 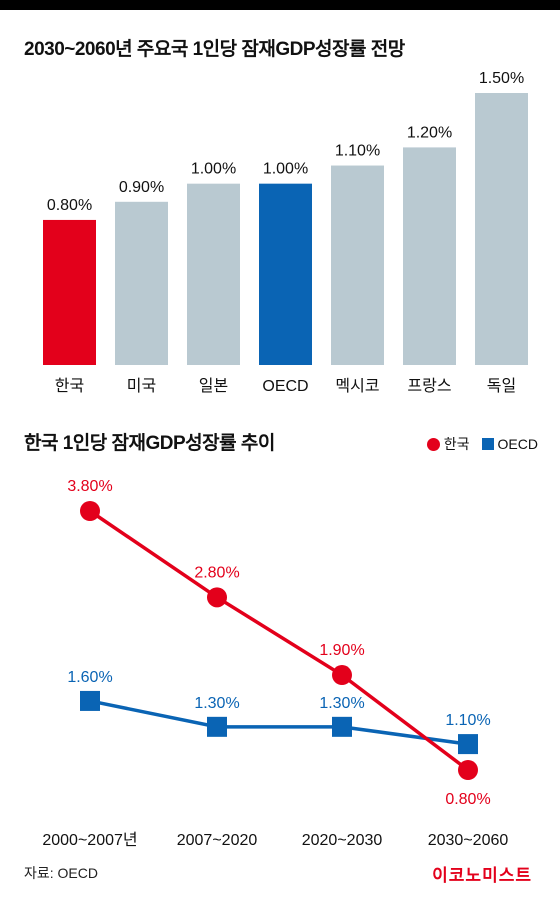 I want to click on korea-value-label-3: 0.80%, so click(x=467, y=799).